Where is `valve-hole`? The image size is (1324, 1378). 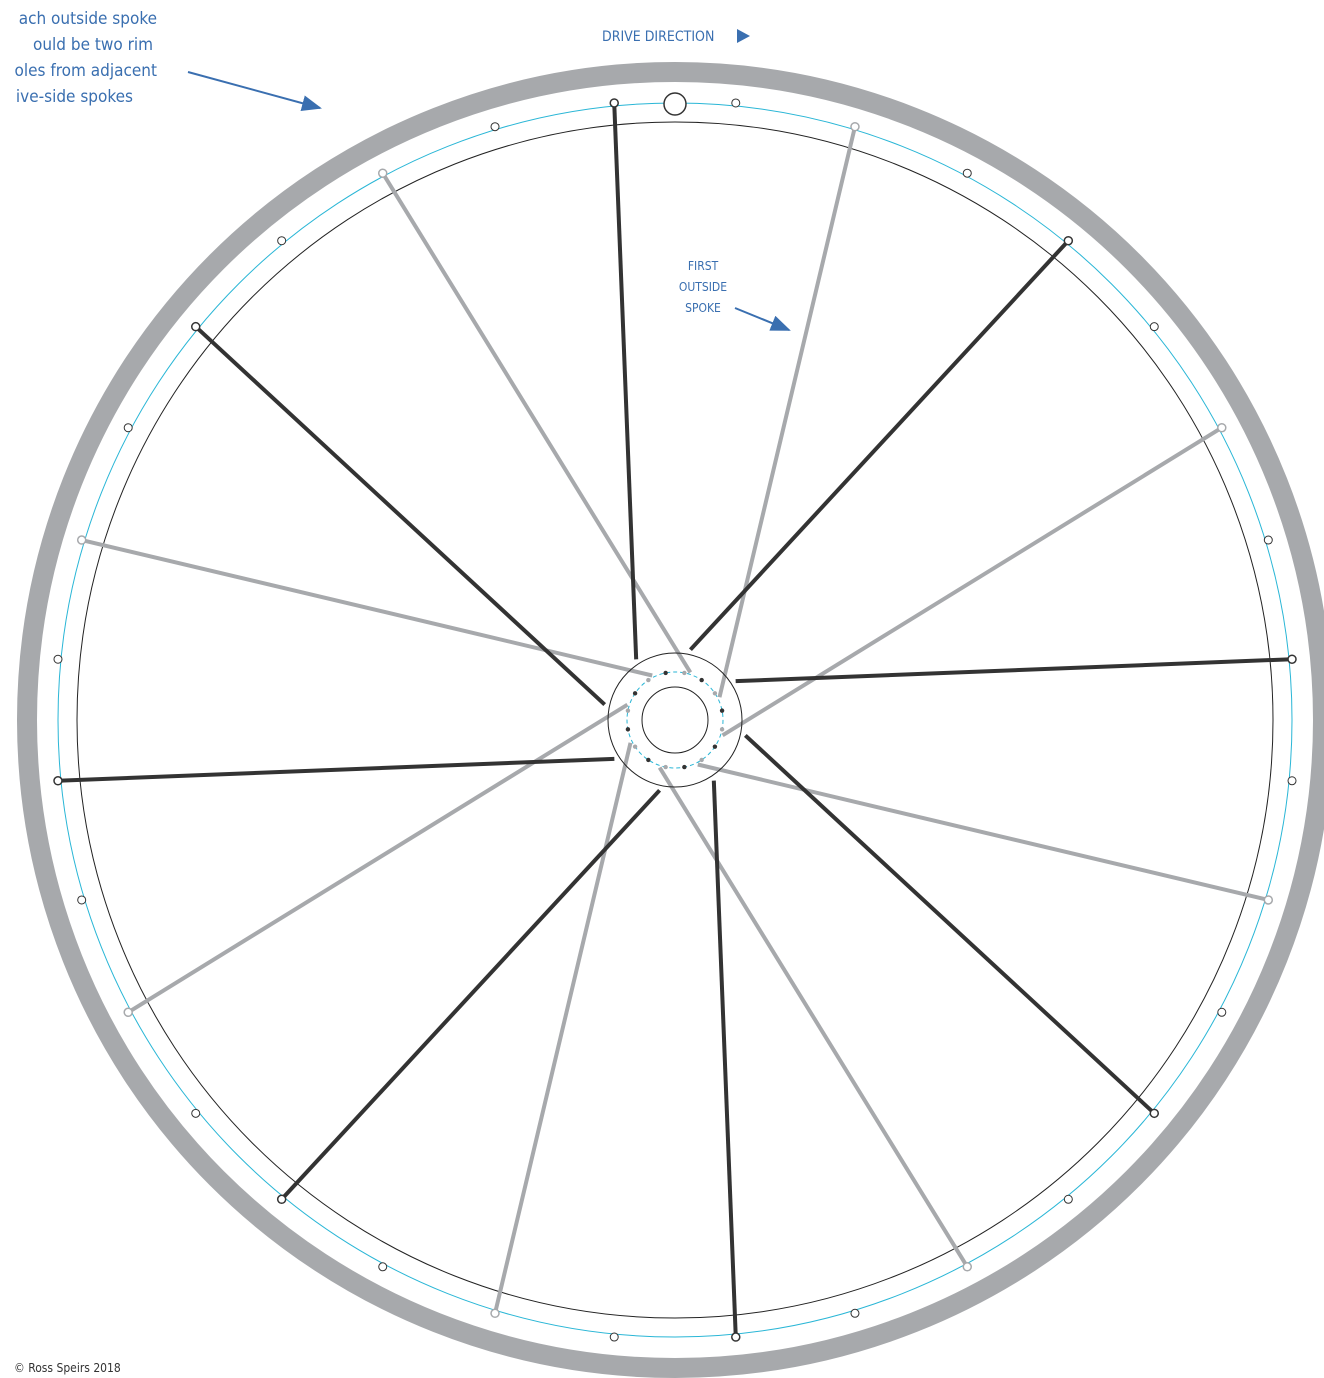
valve-hole is located at coordinates (675, 104).